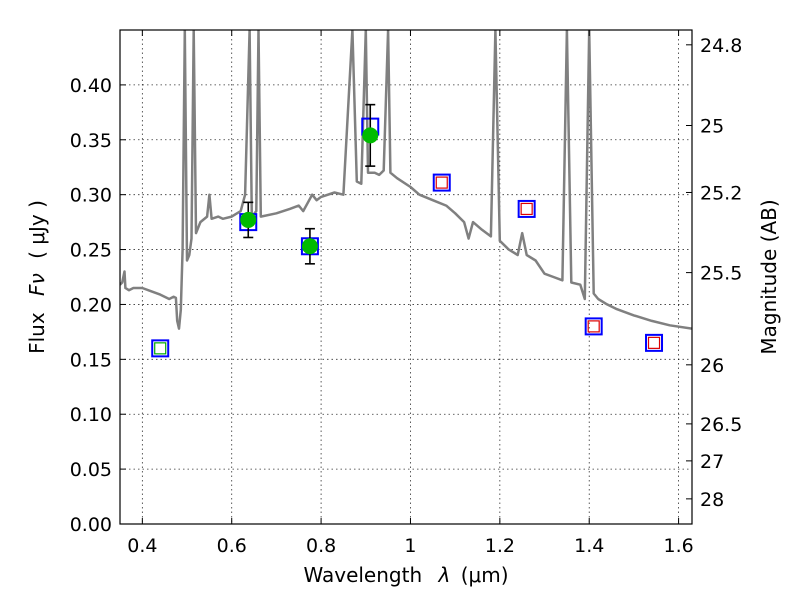 The height and width of the screenshot is (600, 800). Describe the element at coordinates (91, 141) in the screenshot. I see `y-tick-label: 0.35` at that location.